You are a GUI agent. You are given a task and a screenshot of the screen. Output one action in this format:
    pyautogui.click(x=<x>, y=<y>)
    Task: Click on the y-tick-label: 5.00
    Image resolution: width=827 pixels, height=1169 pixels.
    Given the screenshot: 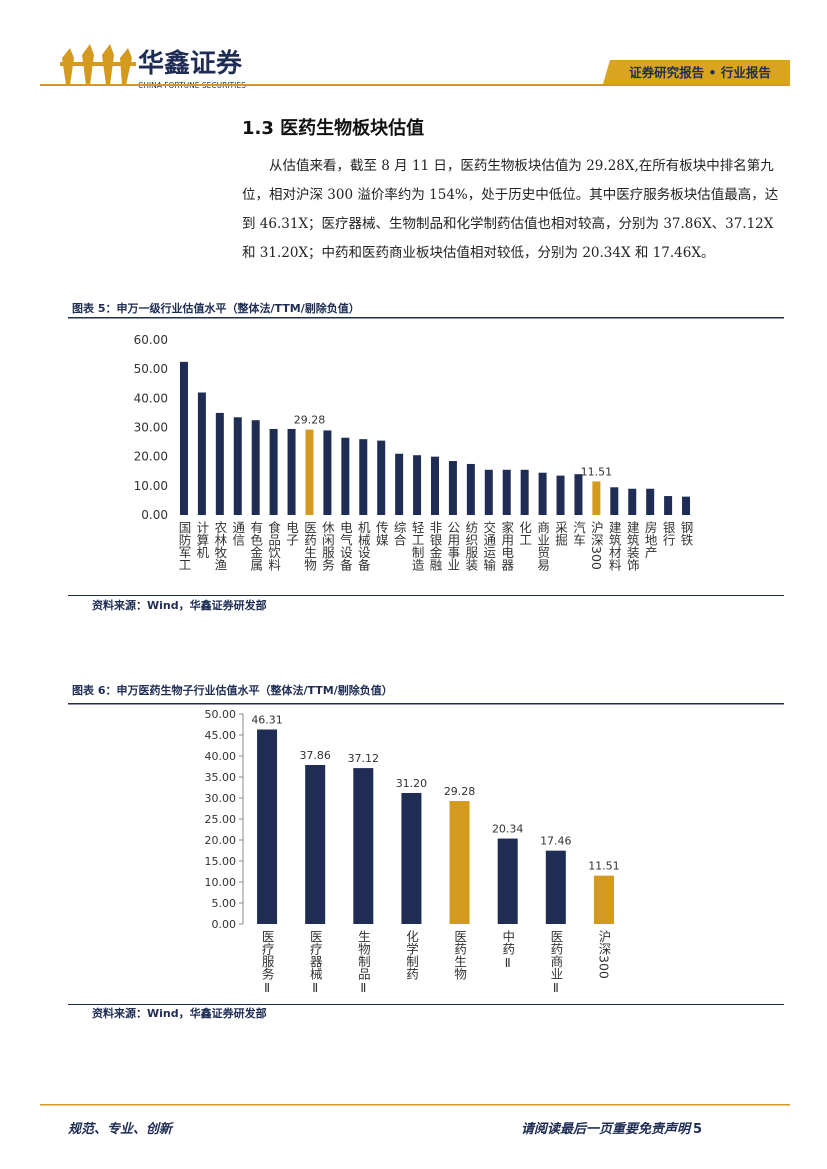 What is the action you would take?
    pyautogui.click(x=224, y=903)
    